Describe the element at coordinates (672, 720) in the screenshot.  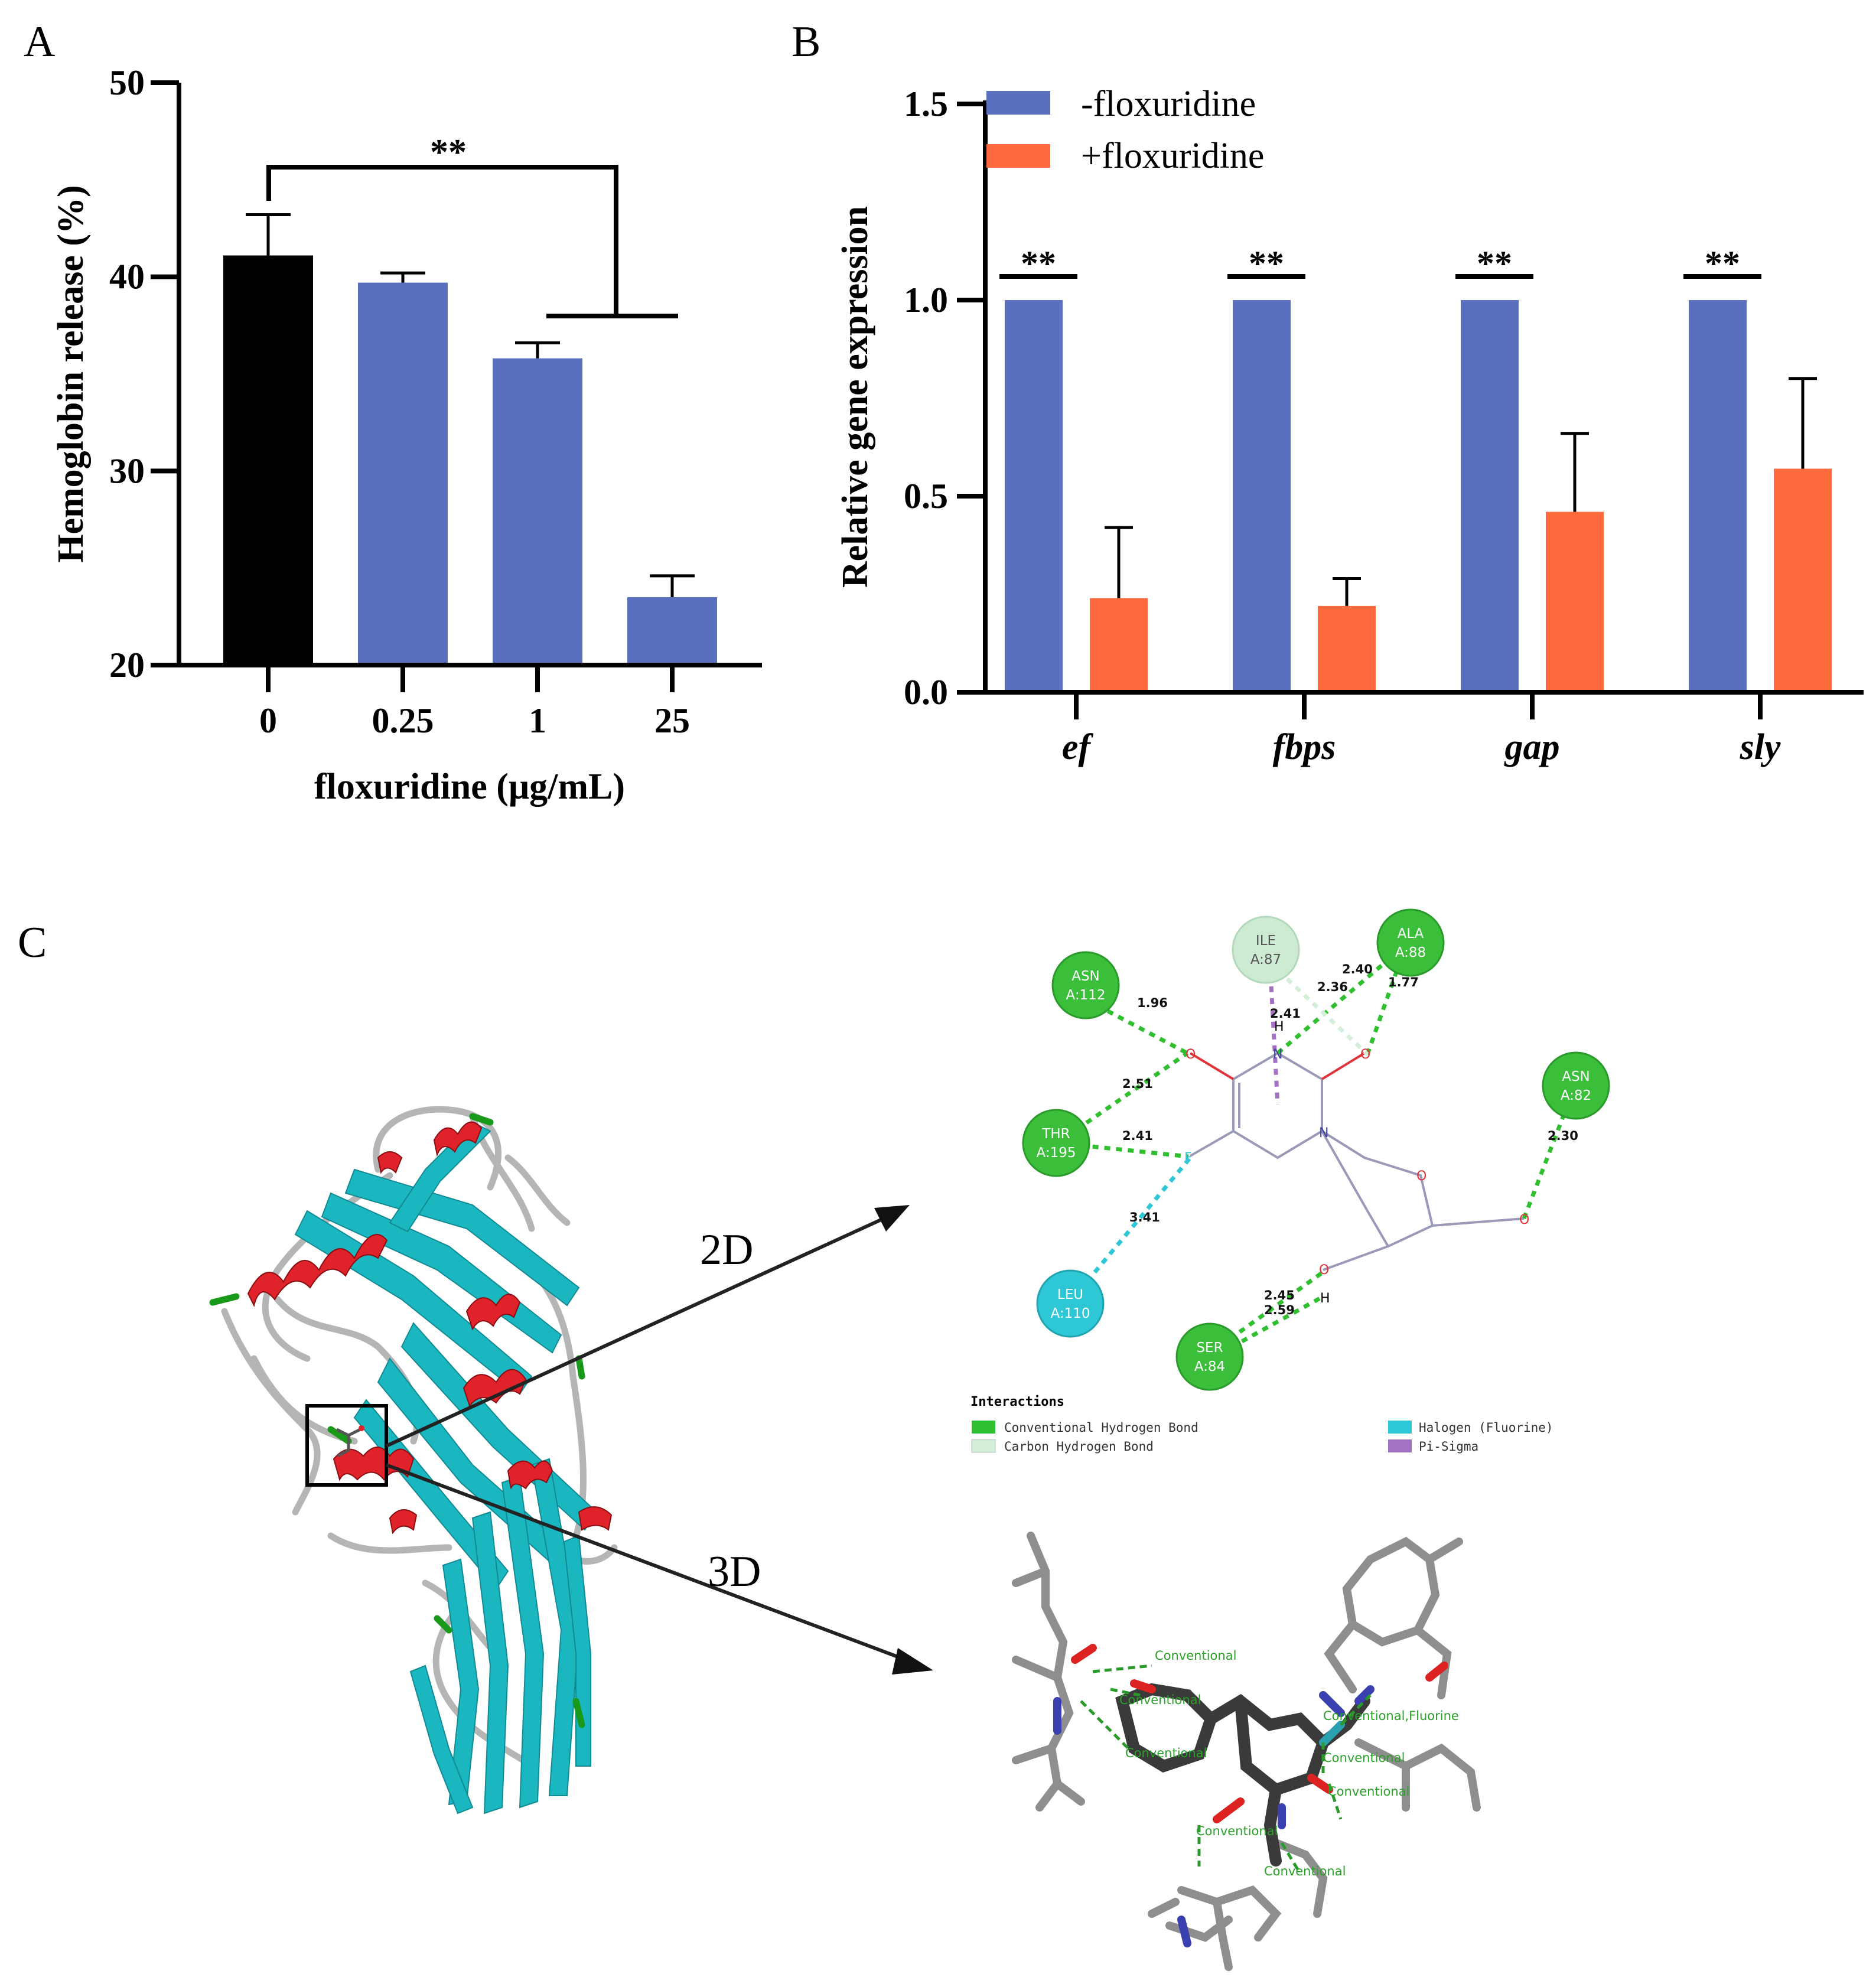
I see `x-tick-label: 25` at that location.